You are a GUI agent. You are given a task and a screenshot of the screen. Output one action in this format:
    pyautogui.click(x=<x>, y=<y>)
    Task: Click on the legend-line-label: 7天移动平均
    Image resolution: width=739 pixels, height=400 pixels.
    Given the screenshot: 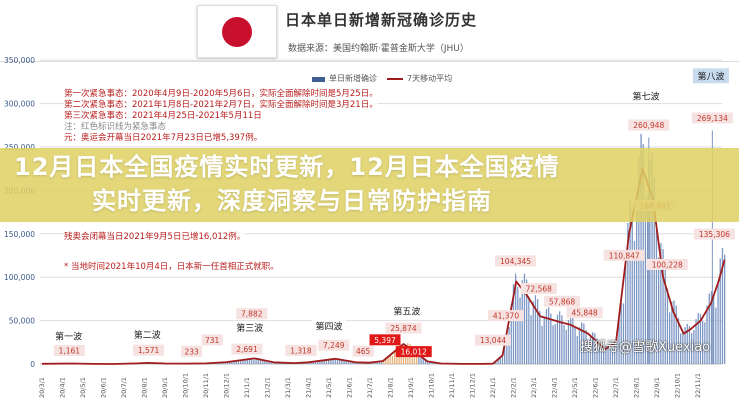 What is the action you would take?
    pyautogui.click(x=430, y=78)
    